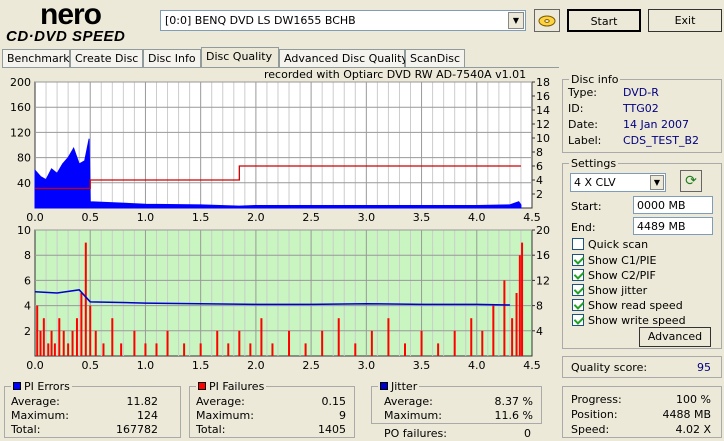 Image resolution: width=724 pixels, height=441 pixels. I want to click on speed-select-value: 4 X CLV, so click(595, 182).